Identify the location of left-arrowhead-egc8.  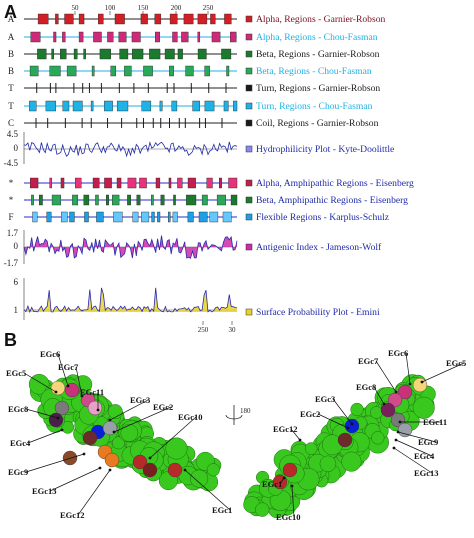
(58, 418).